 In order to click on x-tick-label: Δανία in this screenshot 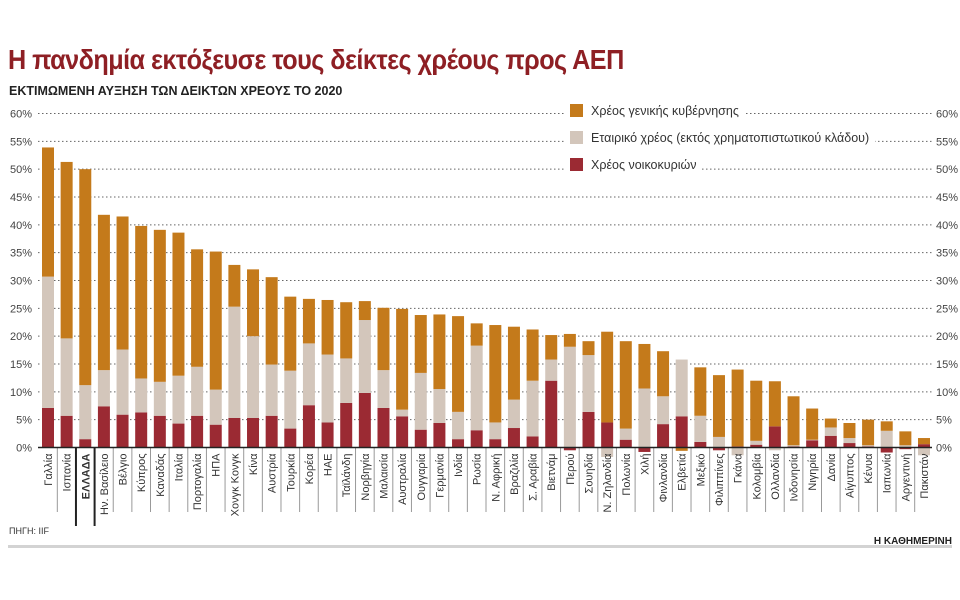, I will do `click(832, 467)`.